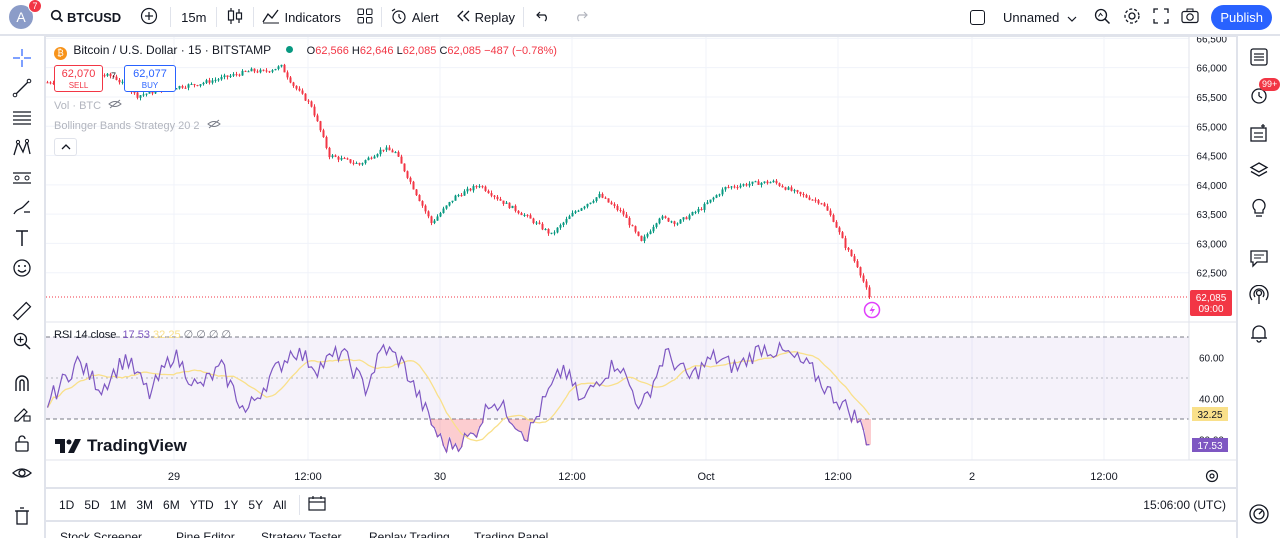 This screenshot has height=538, width=1280. I want to click on trend-line-icon, so click(22, 88).